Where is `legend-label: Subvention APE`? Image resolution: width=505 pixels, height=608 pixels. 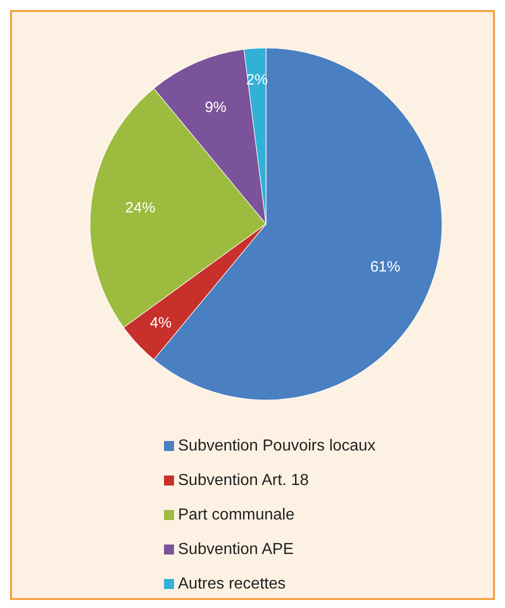
legend-label: Subvention APE is located at coordinates (236, 549).